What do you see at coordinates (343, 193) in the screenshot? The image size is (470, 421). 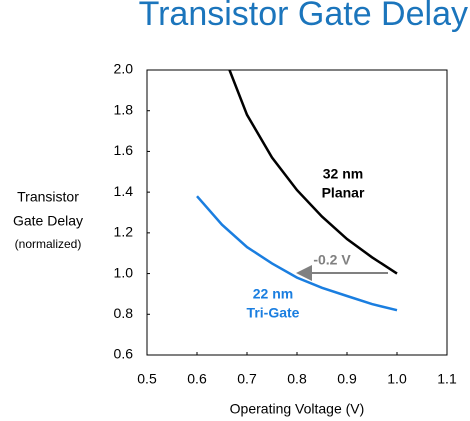 I see `series-label: Planar` at bounding box center [343, 193].